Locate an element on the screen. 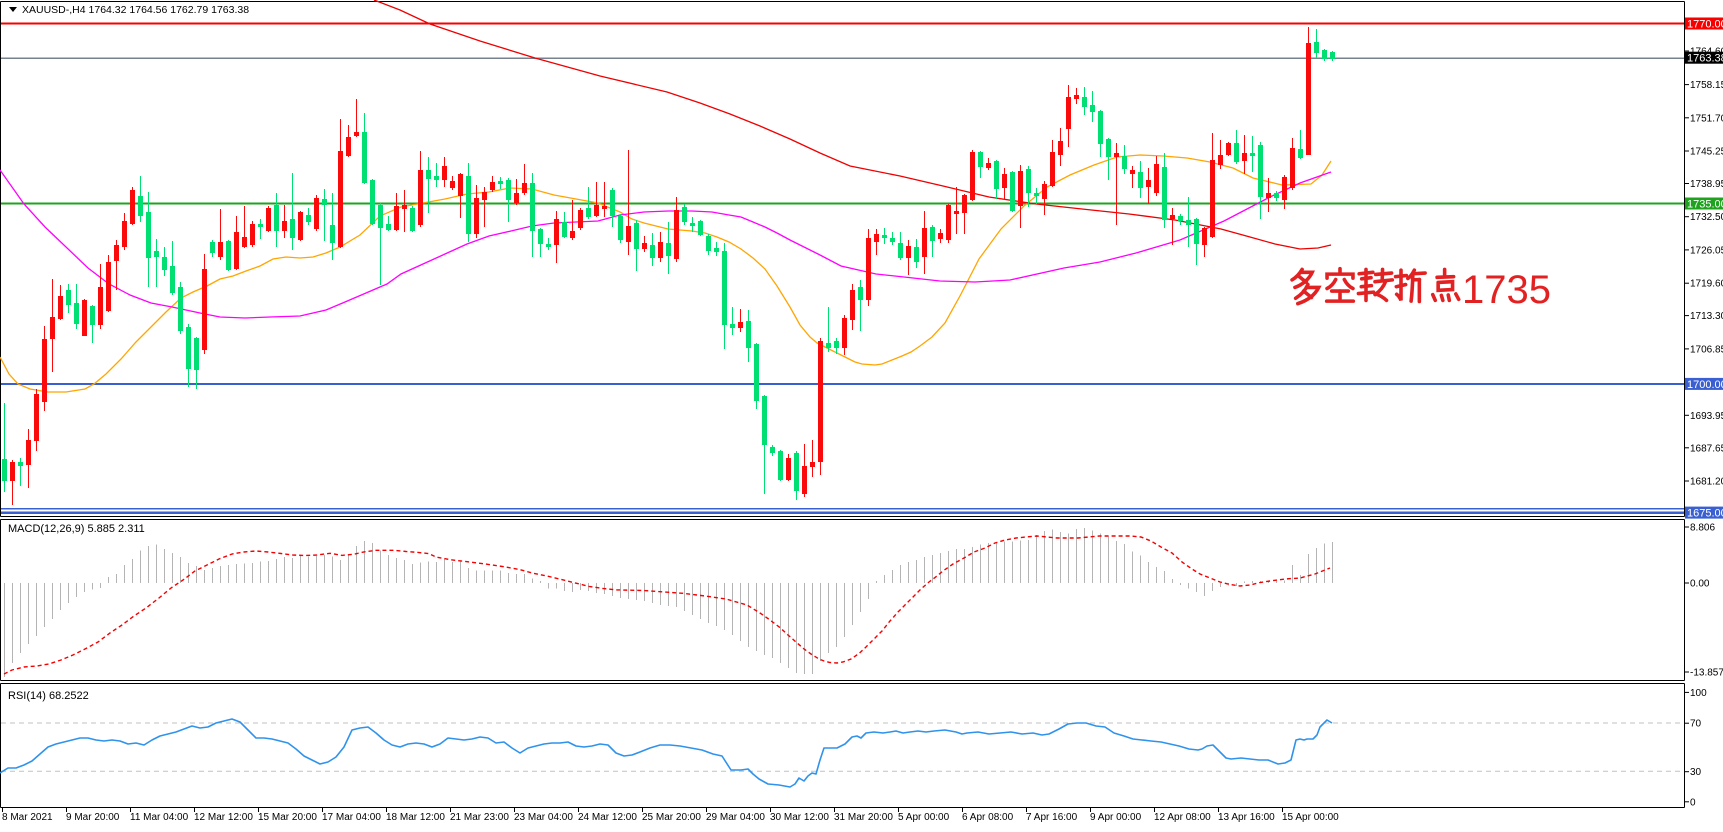 The height and width of the screenshot is (832, 1723). svg-text: 31 Mar 20:00 is located at coordinates (863, 817).